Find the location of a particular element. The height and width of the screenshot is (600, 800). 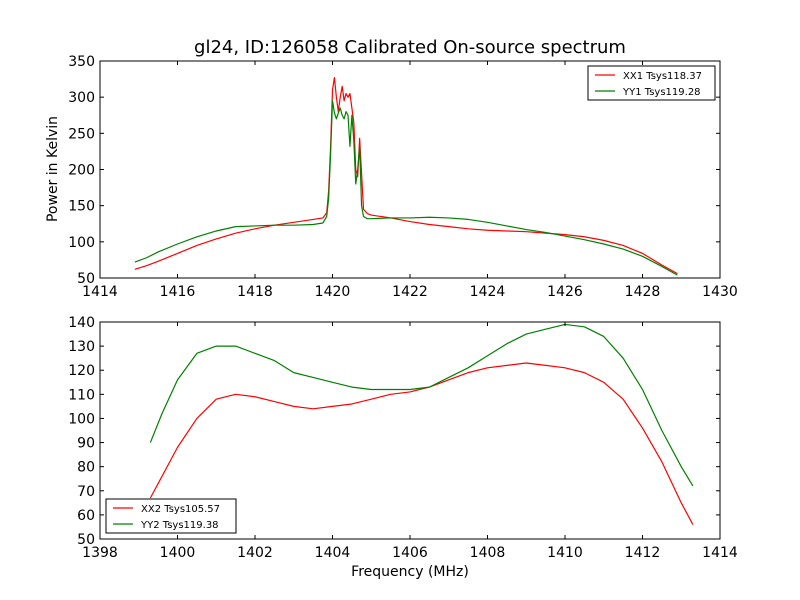

x-tick-label: 1400 is located at coordinates (178, 553).